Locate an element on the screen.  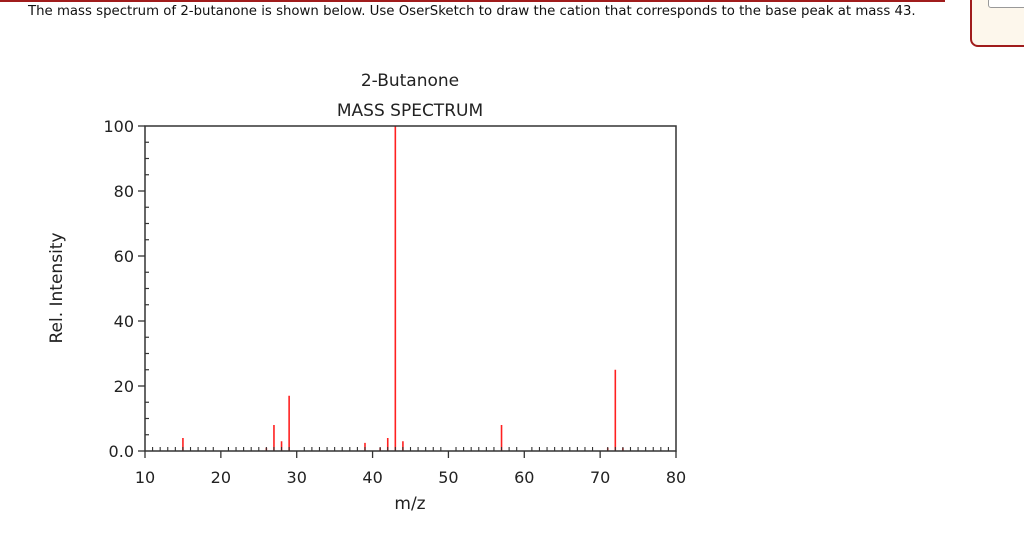
x-tick-label: 20 is located at coordinates (221, 477).